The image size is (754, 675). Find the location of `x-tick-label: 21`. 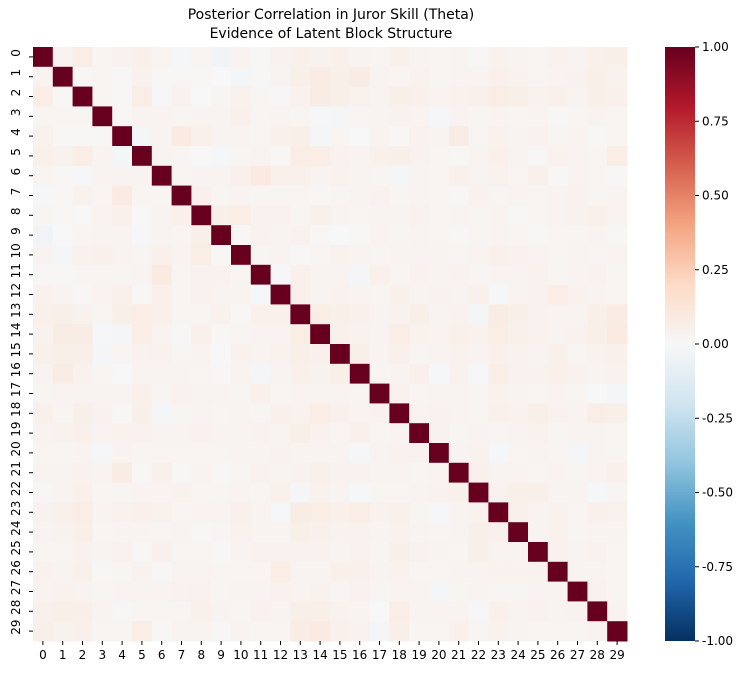

x-tick-label: 21 is located at coordinates (458, 655).